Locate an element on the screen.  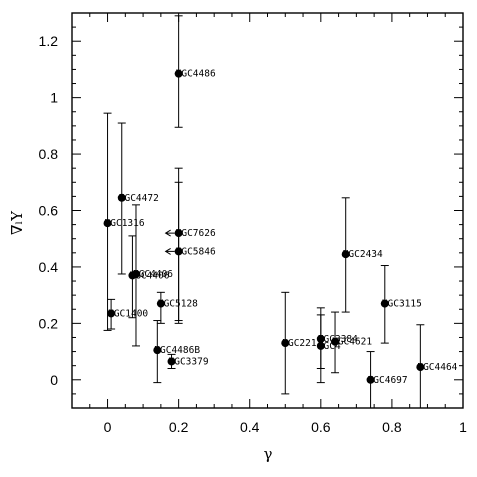
point-label: NGC221 is located at coordinates (299, 343).